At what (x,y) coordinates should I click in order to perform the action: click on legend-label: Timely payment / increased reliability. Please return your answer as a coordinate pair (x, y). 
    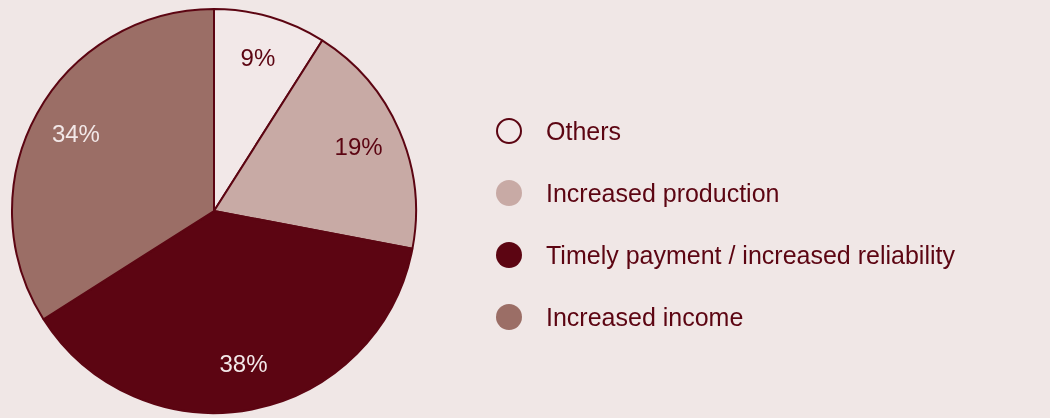
    Looking at the image, I should click on (750, 255).